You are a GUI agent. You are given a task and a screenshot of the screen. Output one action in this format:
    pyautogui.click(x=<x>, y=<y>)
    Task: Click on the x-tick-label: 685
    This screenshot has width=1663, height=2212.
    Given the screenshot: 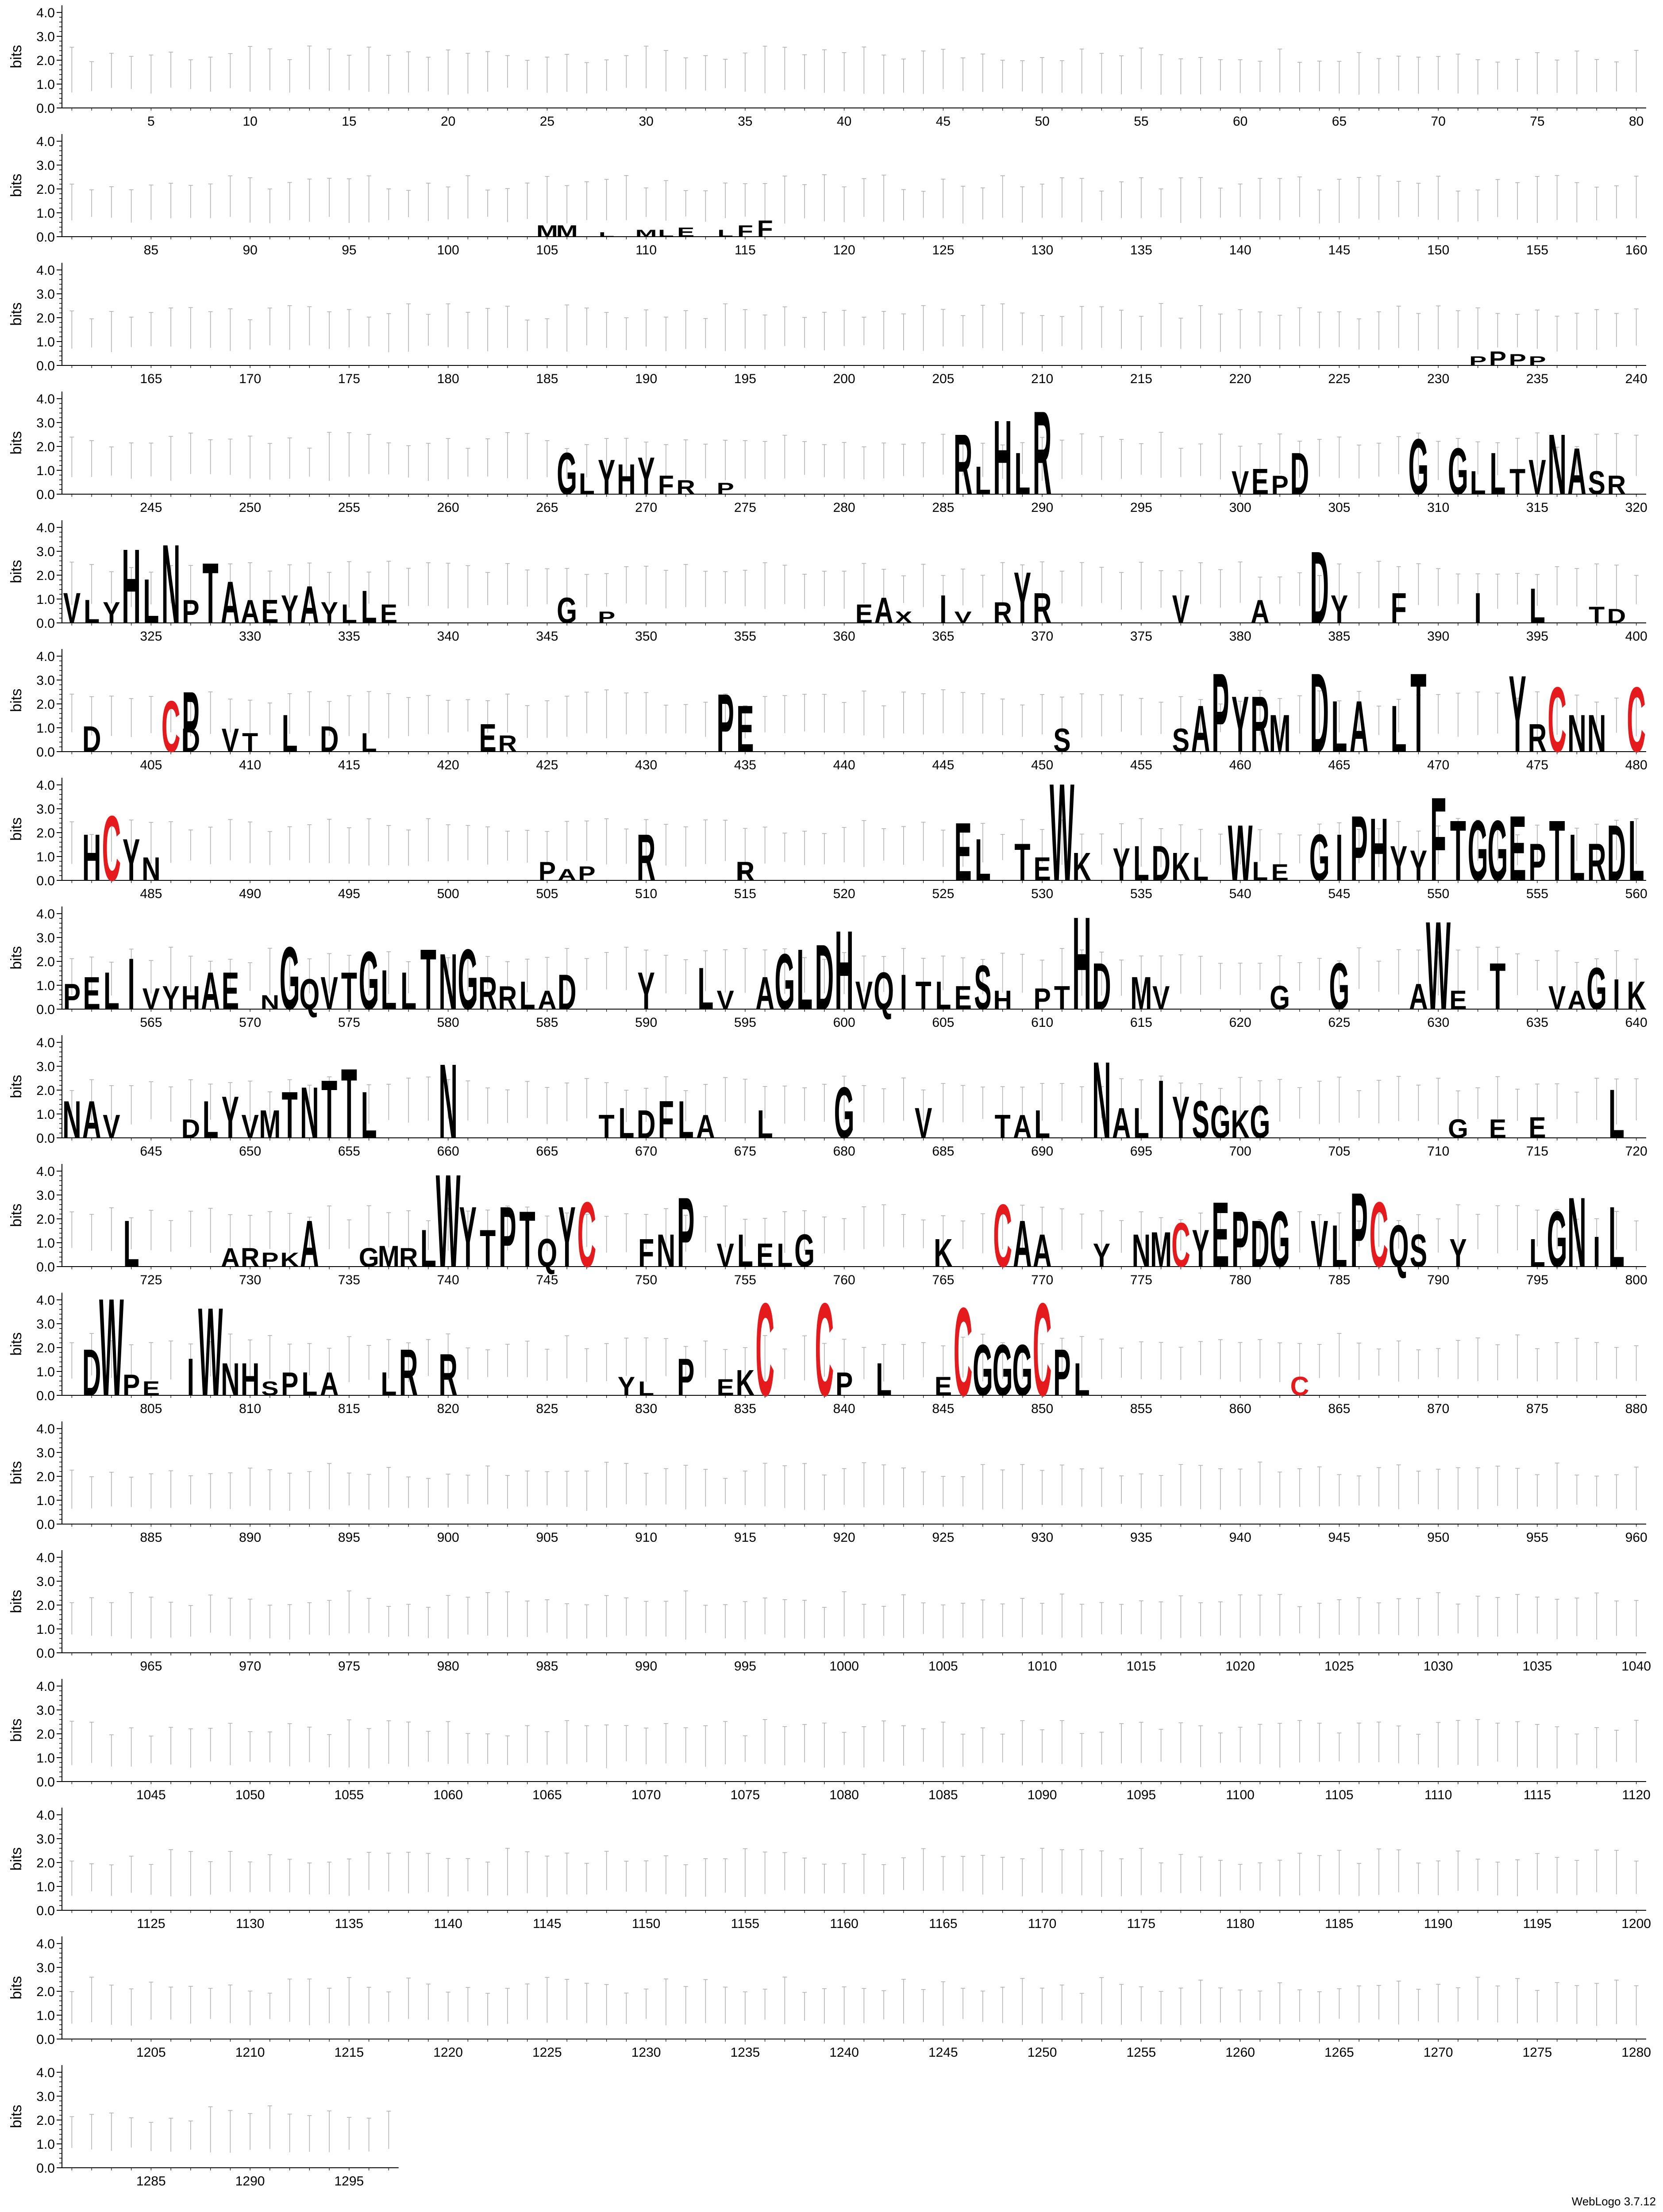 What is the action you would take?
    pyautogui.click(x=943, y=1152)
    